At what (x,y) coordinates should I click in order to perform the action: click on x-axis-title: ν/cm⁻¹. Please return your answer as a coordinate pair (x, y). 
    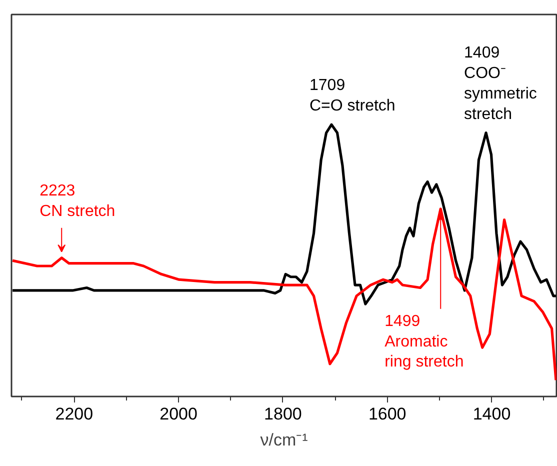
    Looking at the image, I should click on (284, 440).